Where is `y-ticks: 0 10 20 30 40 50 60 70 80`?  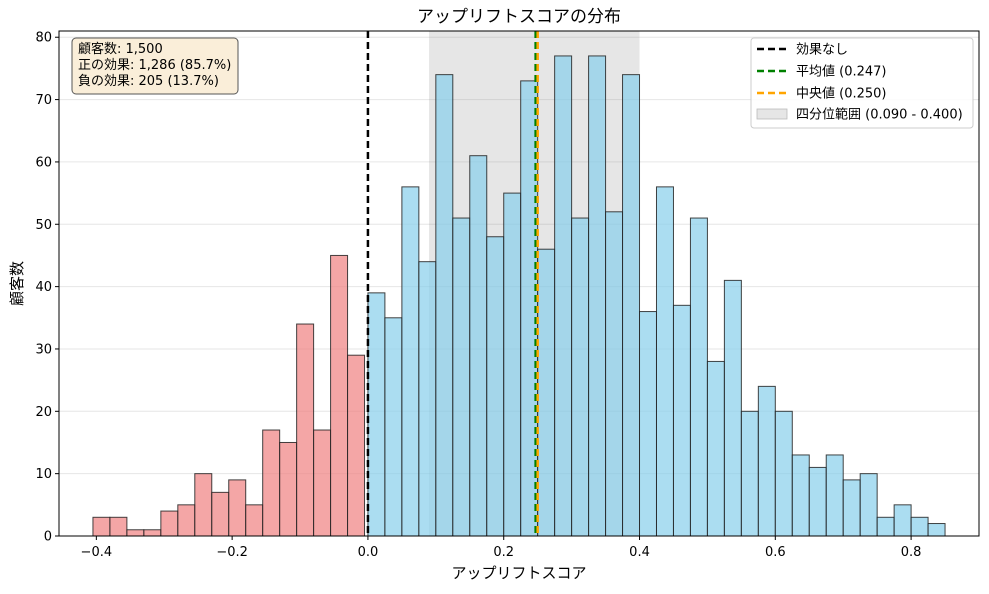 y-ticks: 0 10 20 30 40 50 60 70 80 is located at coordinates (47, 288).